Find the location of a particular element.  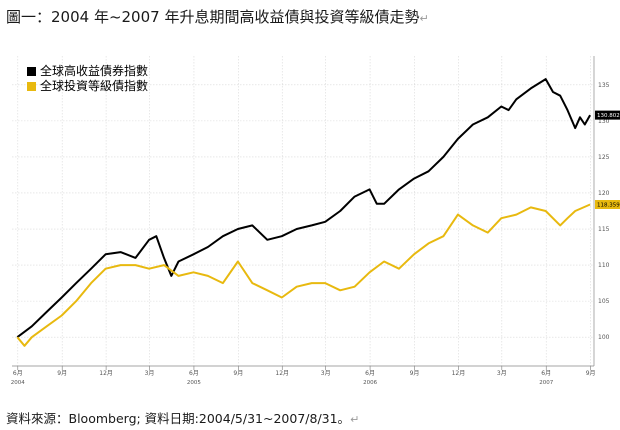

last-value-label-1: 130.802 is located at coordinates (608, 116).